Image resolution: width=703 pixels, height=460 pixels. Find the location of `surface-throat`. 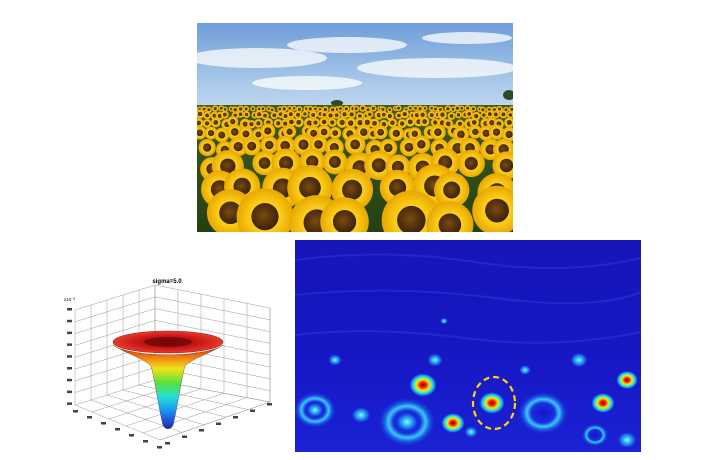

surface-throat is located at coordinates (168, 342).